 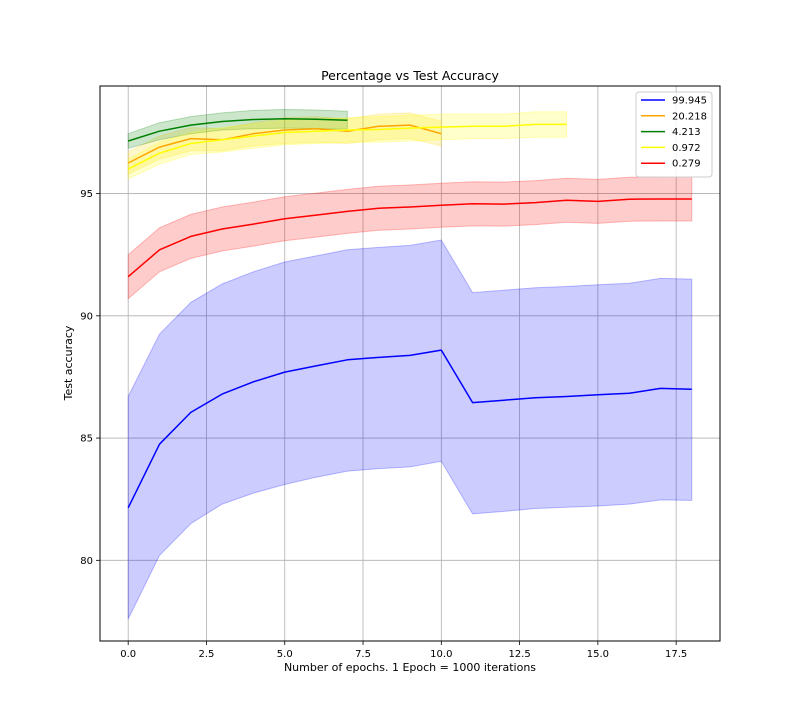 I want to click on legend-label: 99.945, so click(x=689, y=101).